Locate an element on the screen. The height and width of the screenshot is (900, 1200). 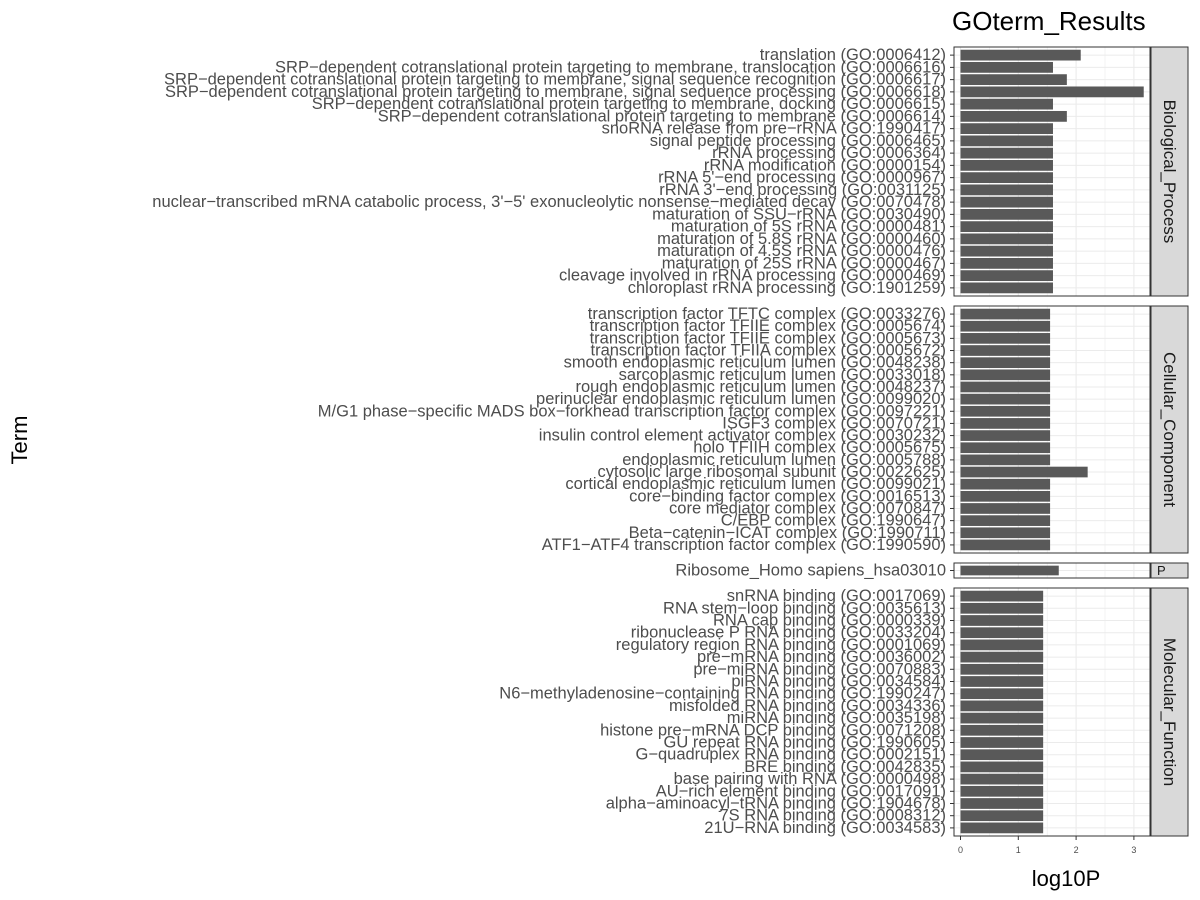
x-tick-label: 0 is located at coordinates (960, 850).